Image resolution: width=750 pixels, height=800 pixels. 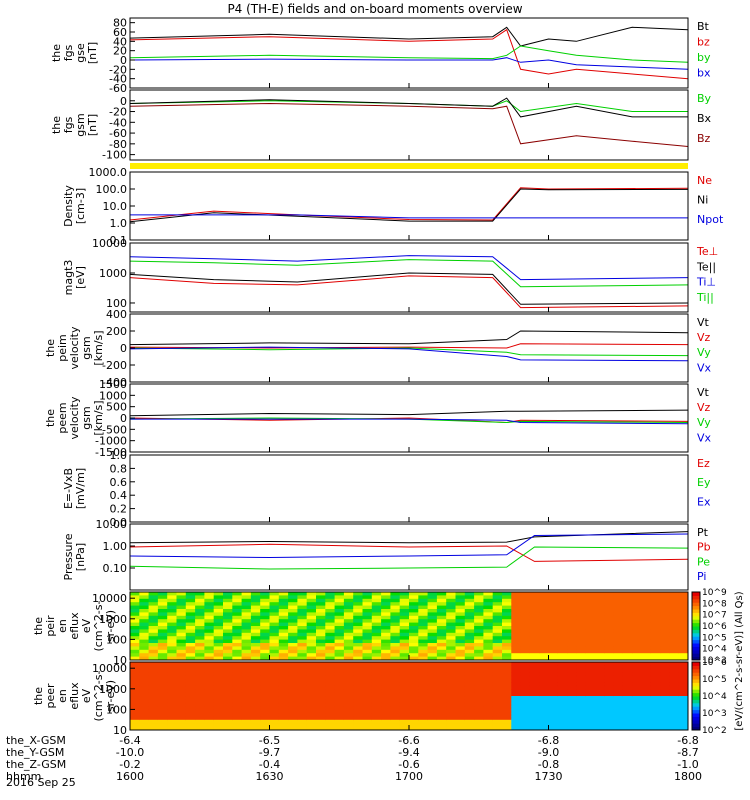 What do you see at coordinates (703, 42) in the screenshot?
I see `legend-entry-bz: bz` at bounding box center [703, 42].